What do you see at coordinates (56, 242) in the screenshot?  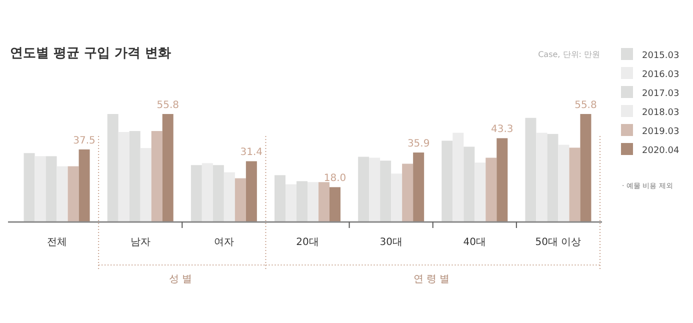 I see `x-tick-label: 전체` at bounding box center [56, 242].